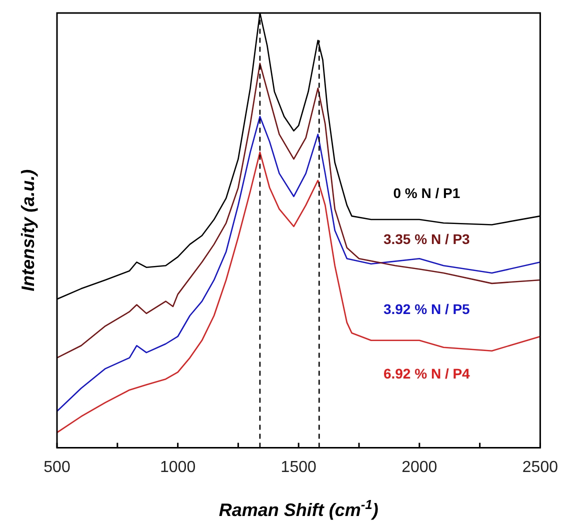 The height and width of the screenshot is (527, 568). Describe the element at coordinates (28, 230) in the screenshot. I see `y-axis-title: Intensity (a.u.)` at that location.